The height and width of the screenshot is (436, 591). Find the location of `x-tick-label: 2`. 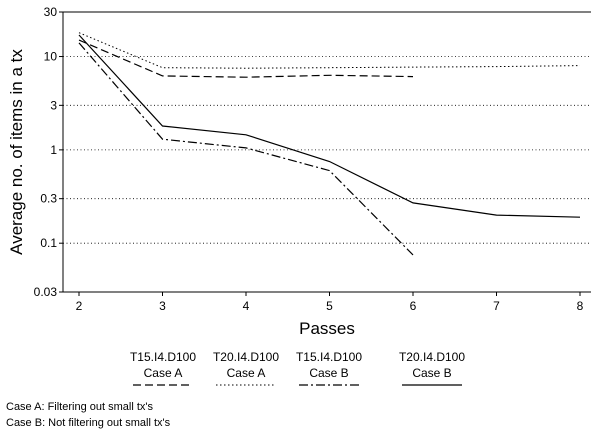

x-tick-label: 2 is located at coordinates (79, 306).